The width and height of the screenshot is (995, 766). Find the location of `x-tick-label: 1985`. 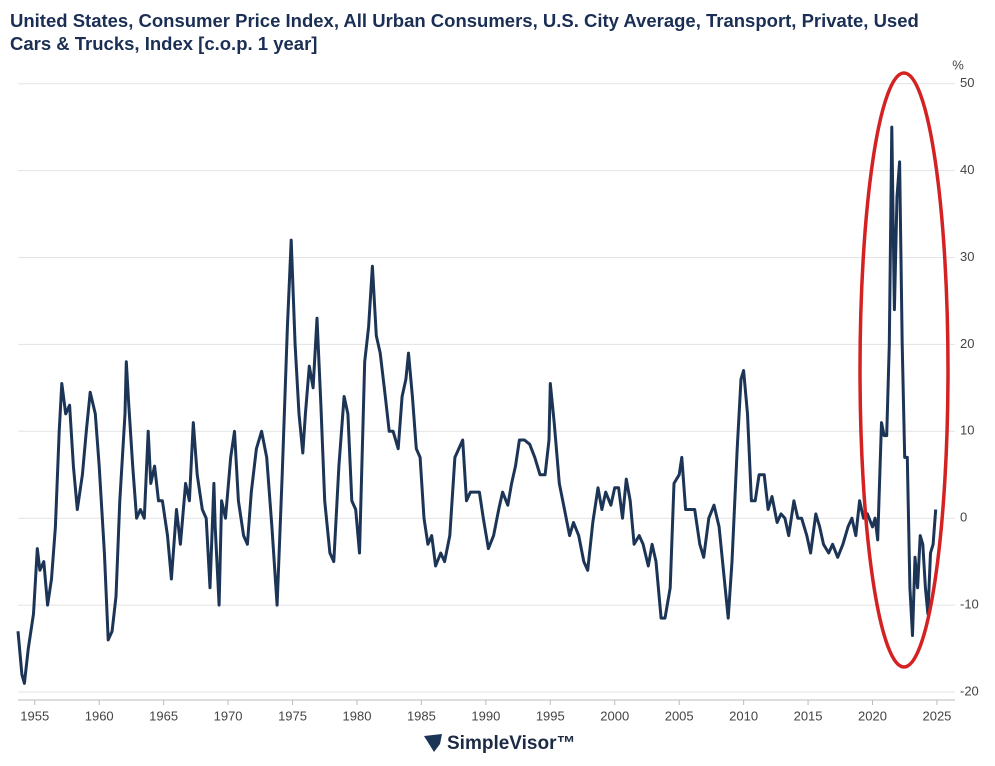

x-tick-label: 1985 is located at coordinates (421, 715).